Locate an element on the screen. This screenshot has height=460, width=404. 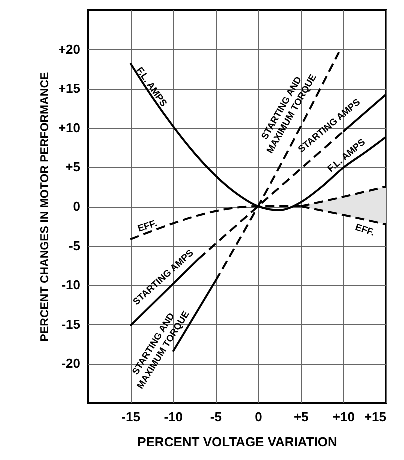
x-tick-label: -15 is located at coordinates (131, 417).